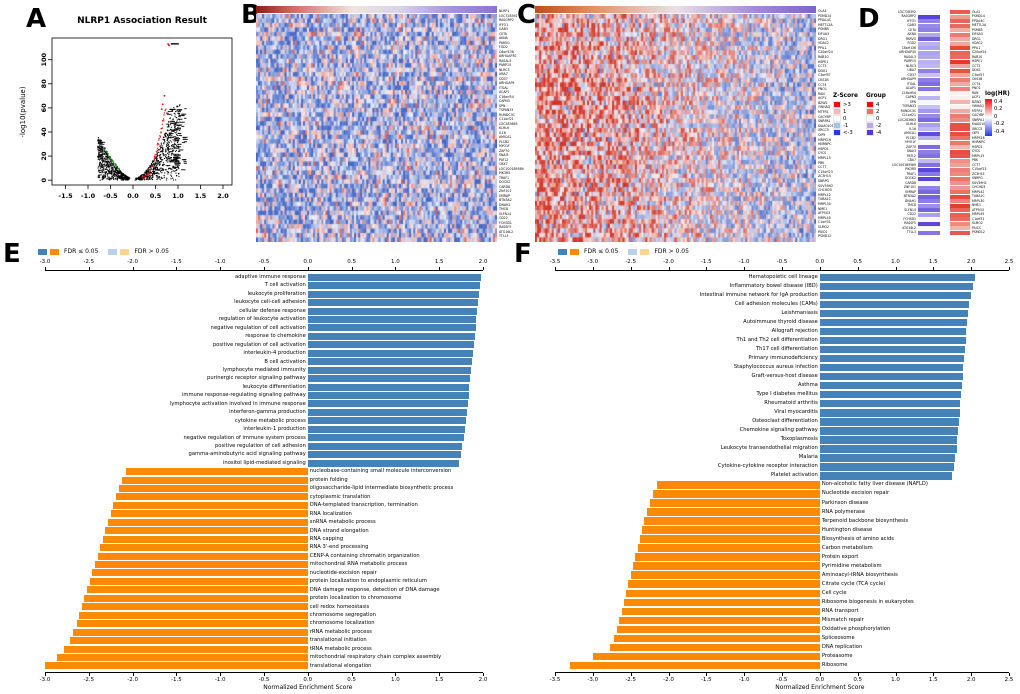 Image resolution: width=1020 pixels, height=694 pixels. What do you see at coordinates (985, 102) in the screenshot?
I see `gene-hr-row: BZW2` at bounding box center [985, 102].